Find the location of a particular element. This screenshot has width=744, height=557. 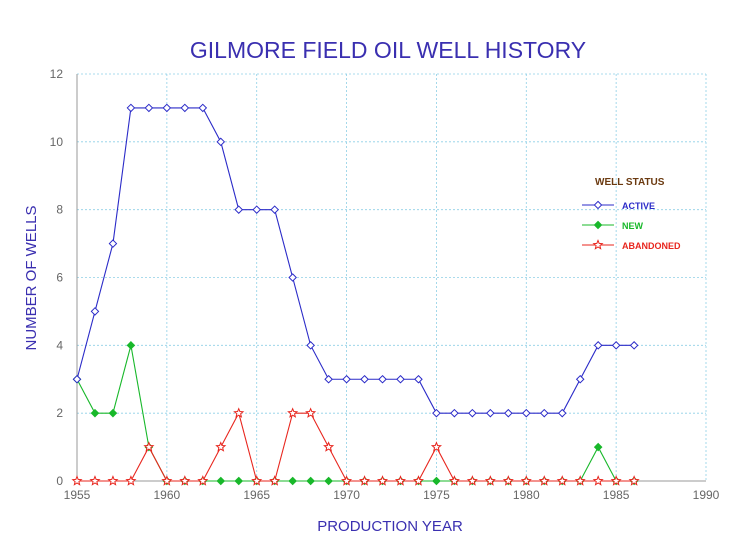

legend-label-active: ACTIVE is located at coordinates (638, 206).